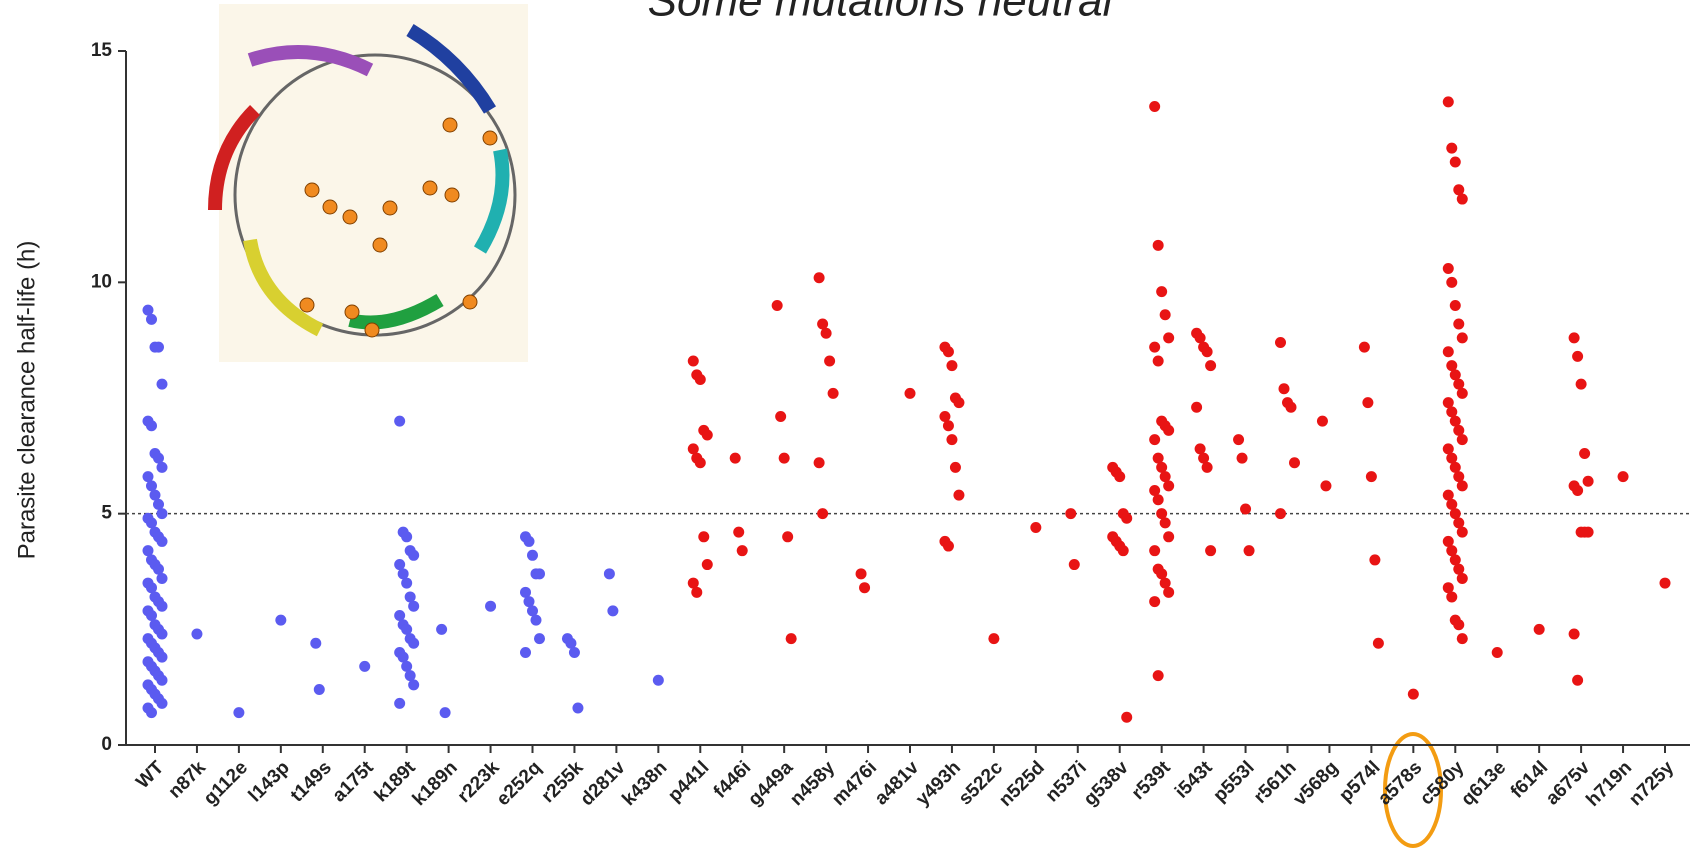  I want to click on x-tick-label: i543t, so click(1194, 780).